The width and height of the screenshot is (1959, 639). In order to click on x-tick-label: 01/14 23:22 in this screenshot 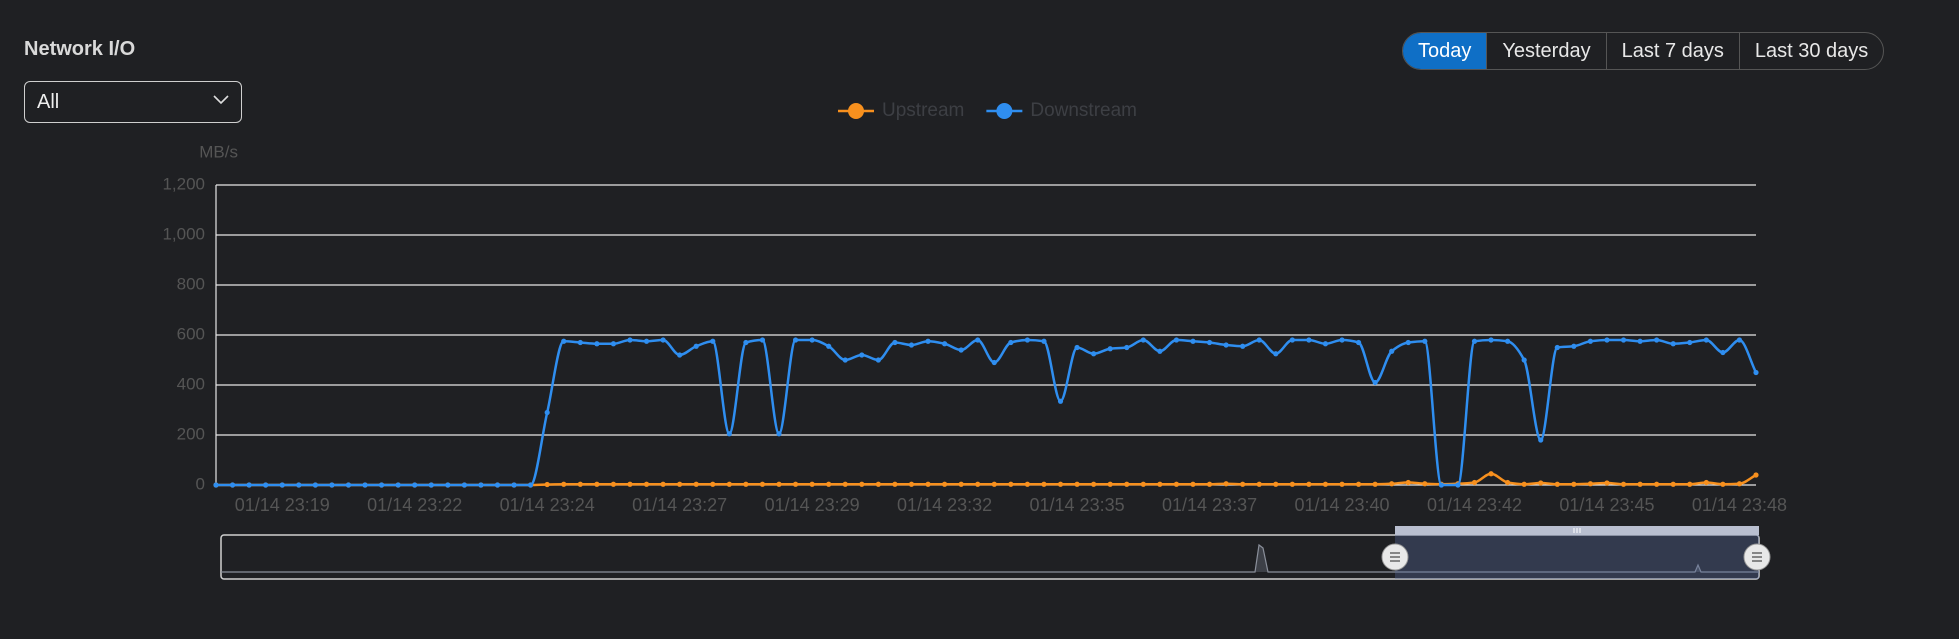, I will do `click(414, 505)`.